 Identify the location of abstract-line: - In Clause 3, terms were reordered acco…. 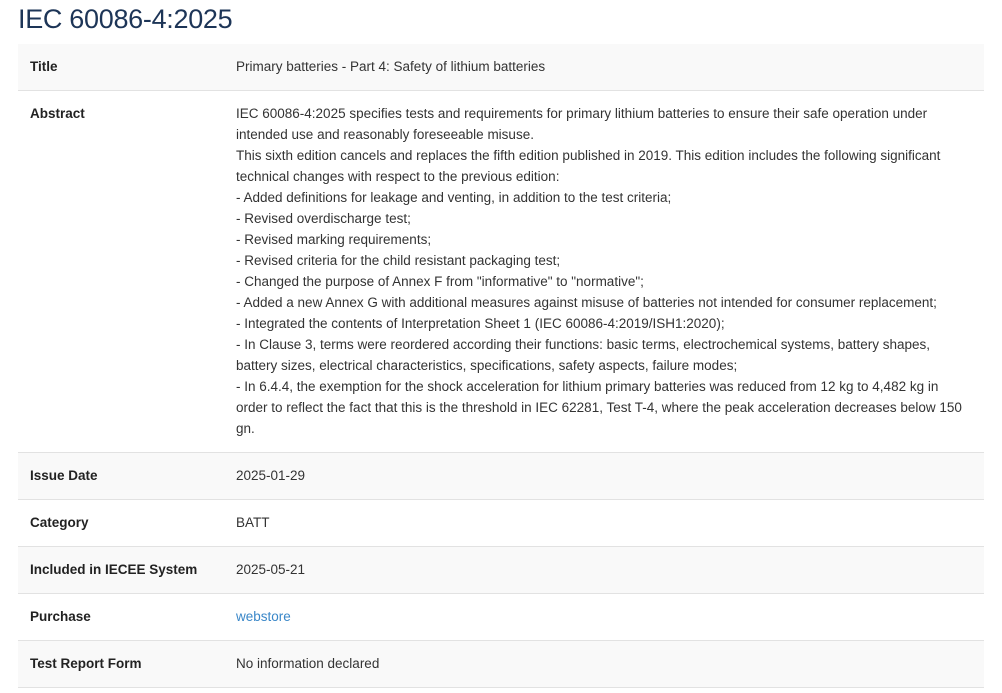
(583, 355).